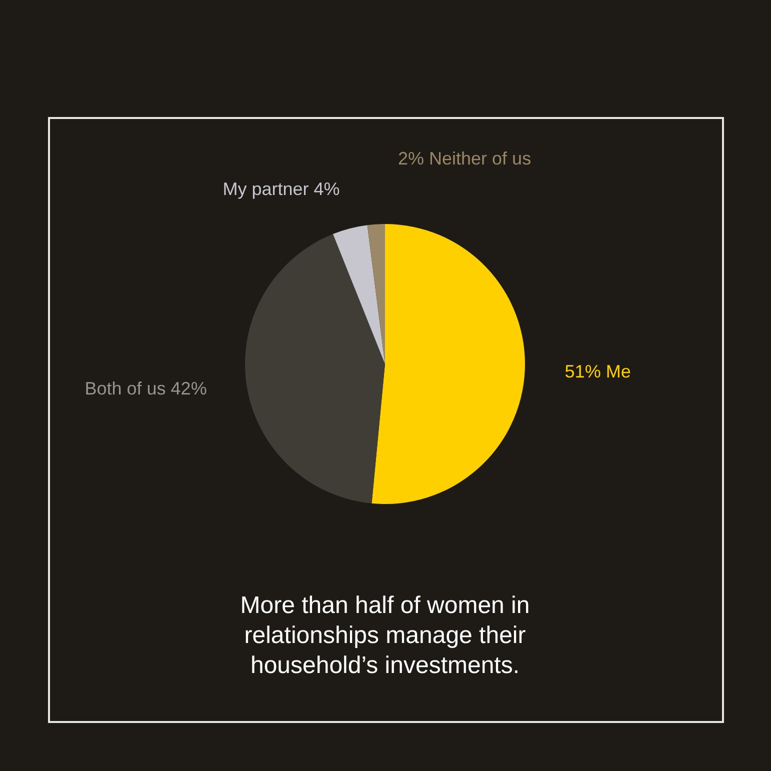 The image size is (771, 771). I want to click on slice-label: Both of us 42%, so click(145, 388).